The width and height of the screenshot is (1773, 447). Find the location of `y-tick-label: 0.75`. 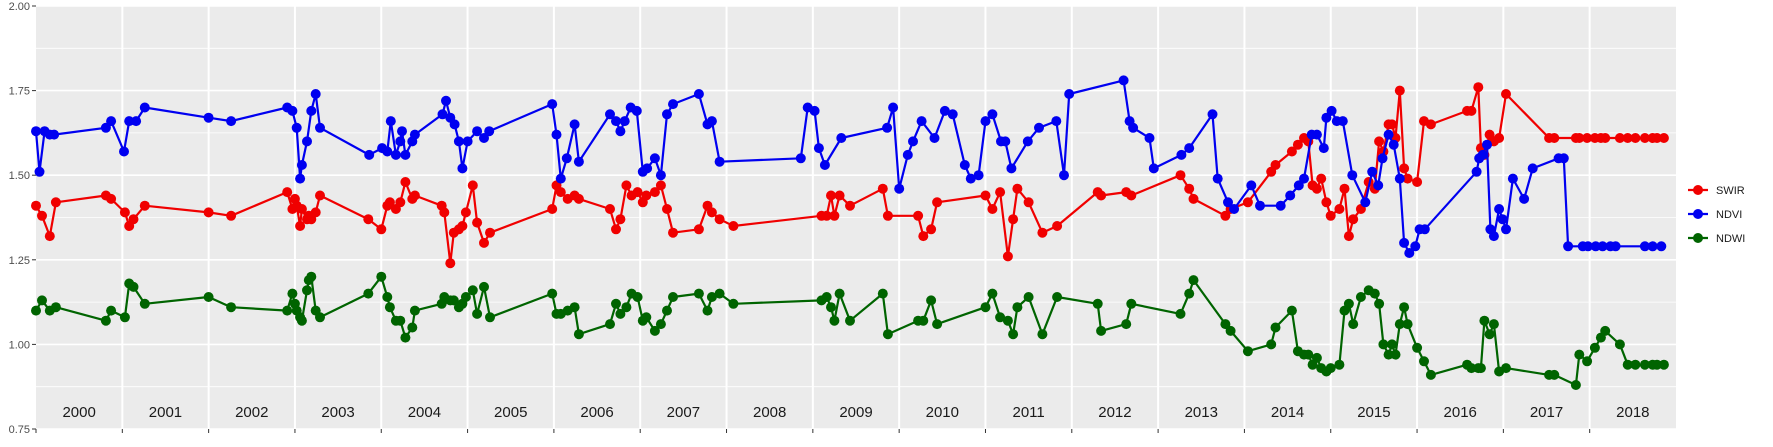

y-tick-label: 0.75 is located at coordinates (19, 430).